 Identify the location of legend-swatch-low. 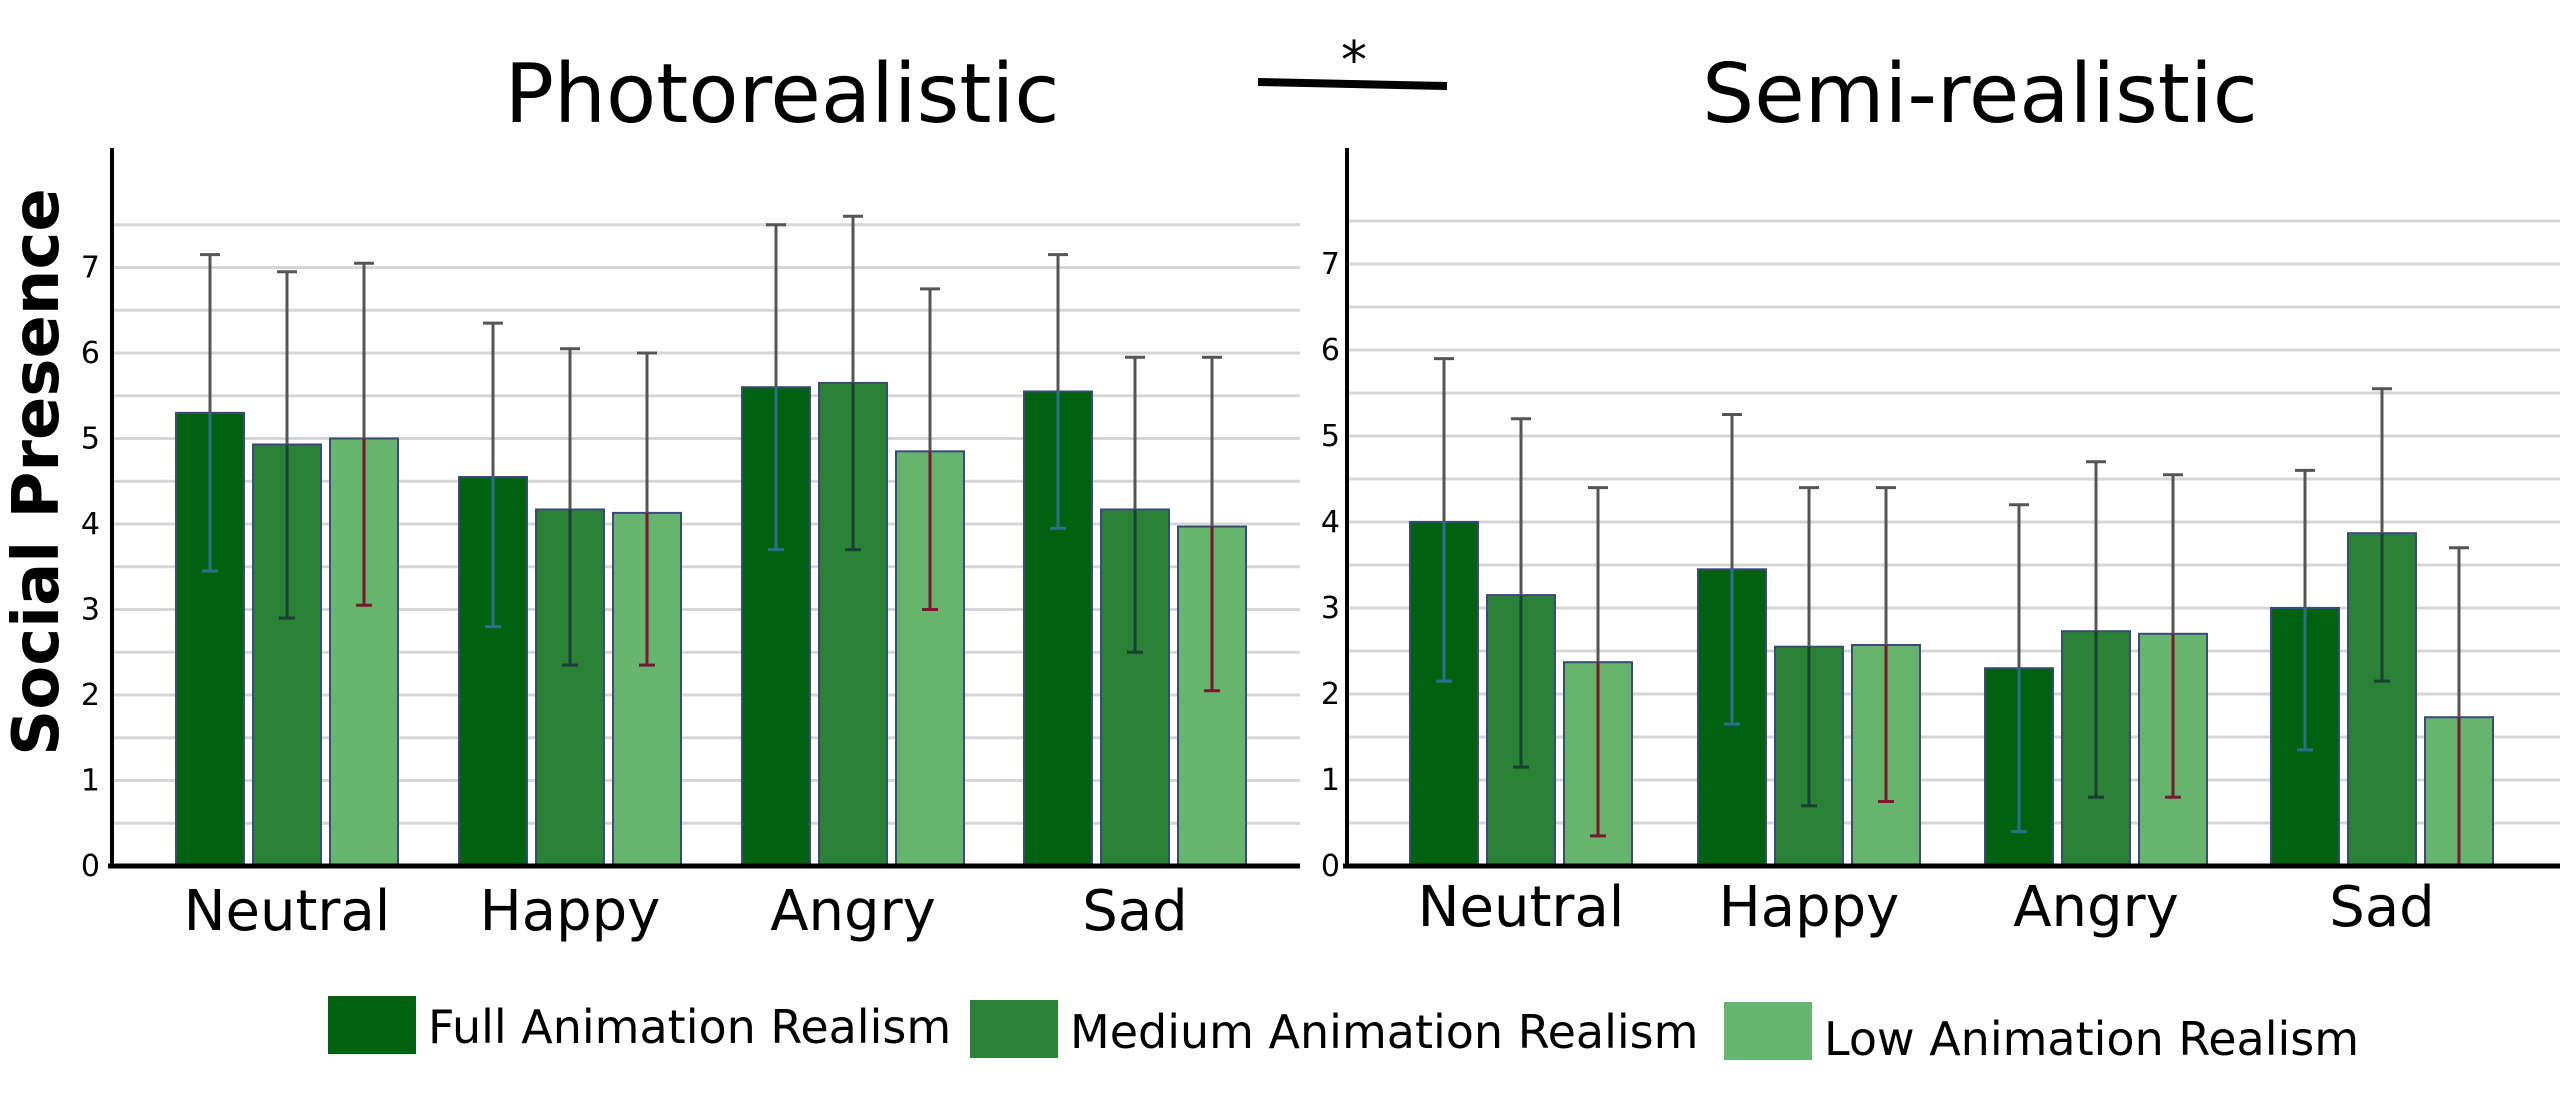
(1768, 1031).